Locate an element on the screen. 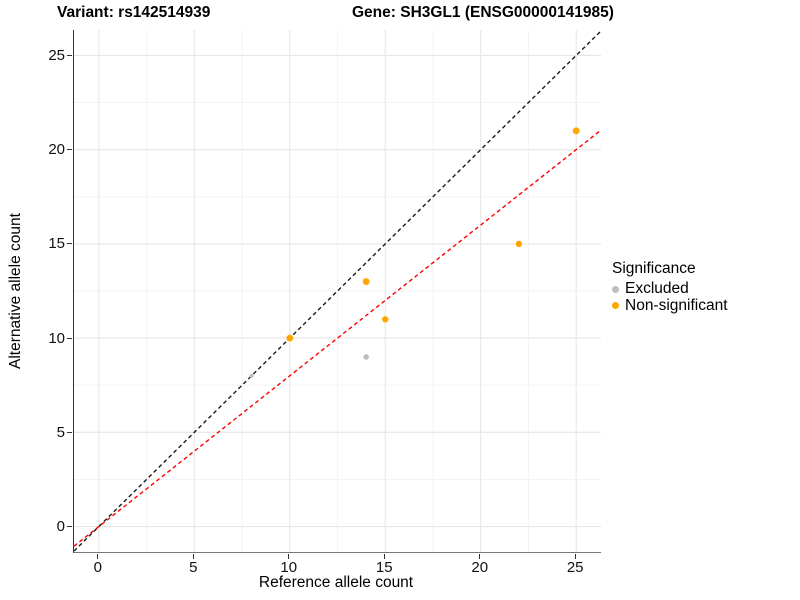 This screenshot has width=800, height=600. y-axis-title: Alternative allele count is located at coordinates (15, 291).